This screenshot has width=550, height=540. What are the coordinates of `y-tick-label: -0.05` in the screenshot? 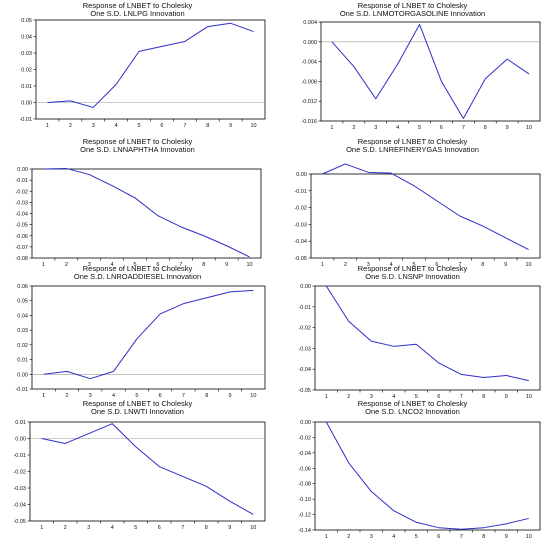 It's located at (19, 522).